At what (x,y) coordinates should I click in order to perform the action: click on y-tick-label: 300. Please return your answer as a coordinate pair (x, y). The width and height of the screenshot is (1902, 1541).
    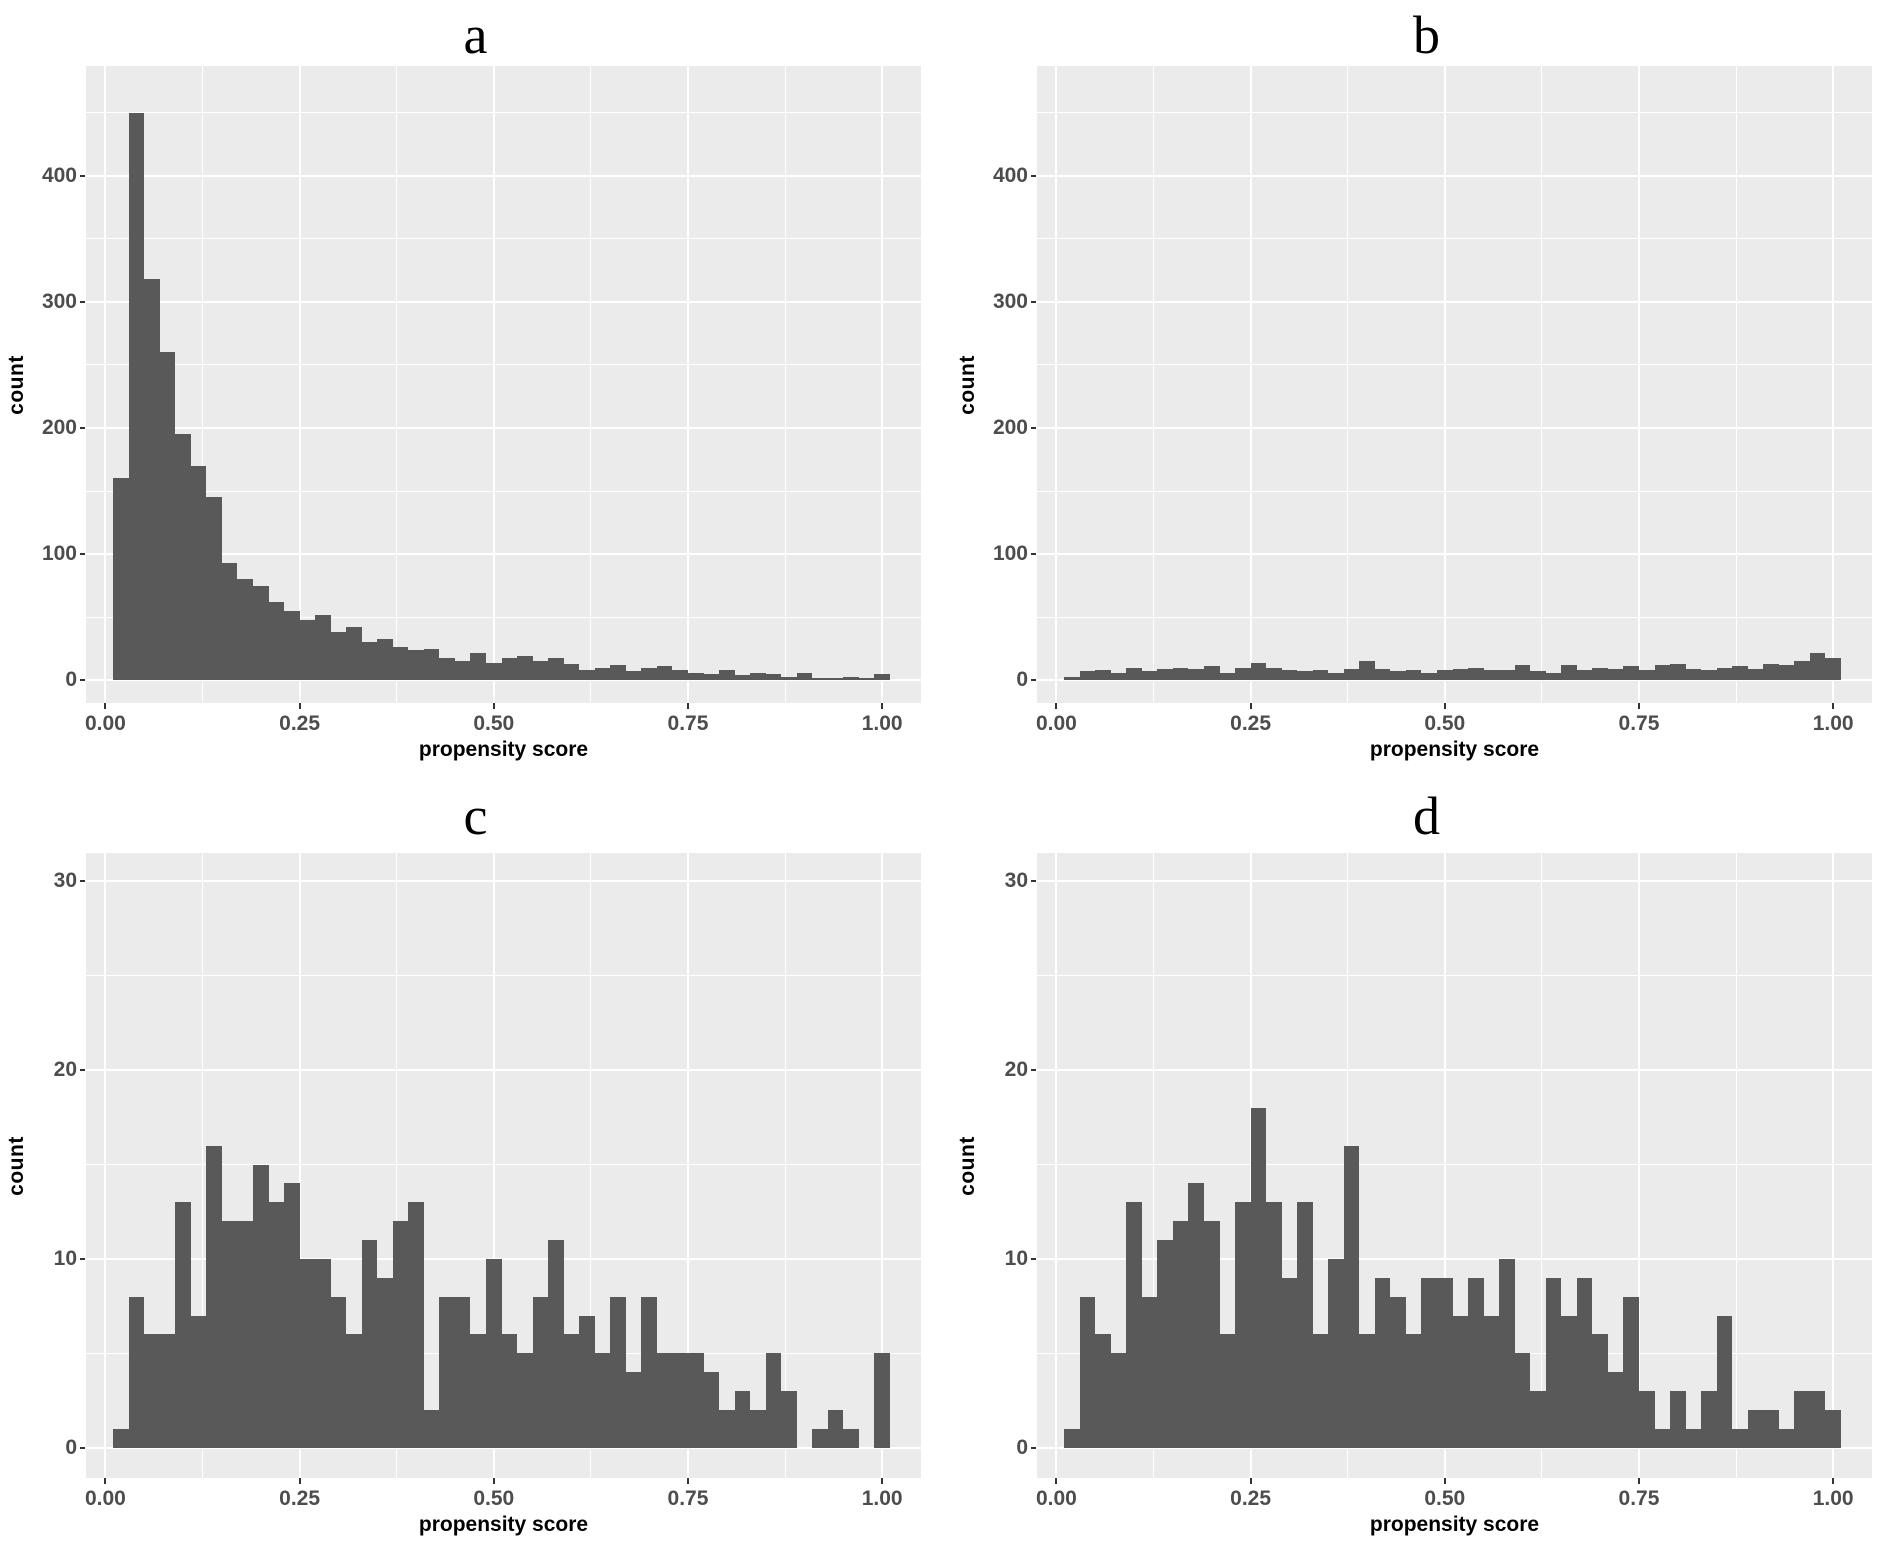
    Looking at the image, I should click on (59, 301).